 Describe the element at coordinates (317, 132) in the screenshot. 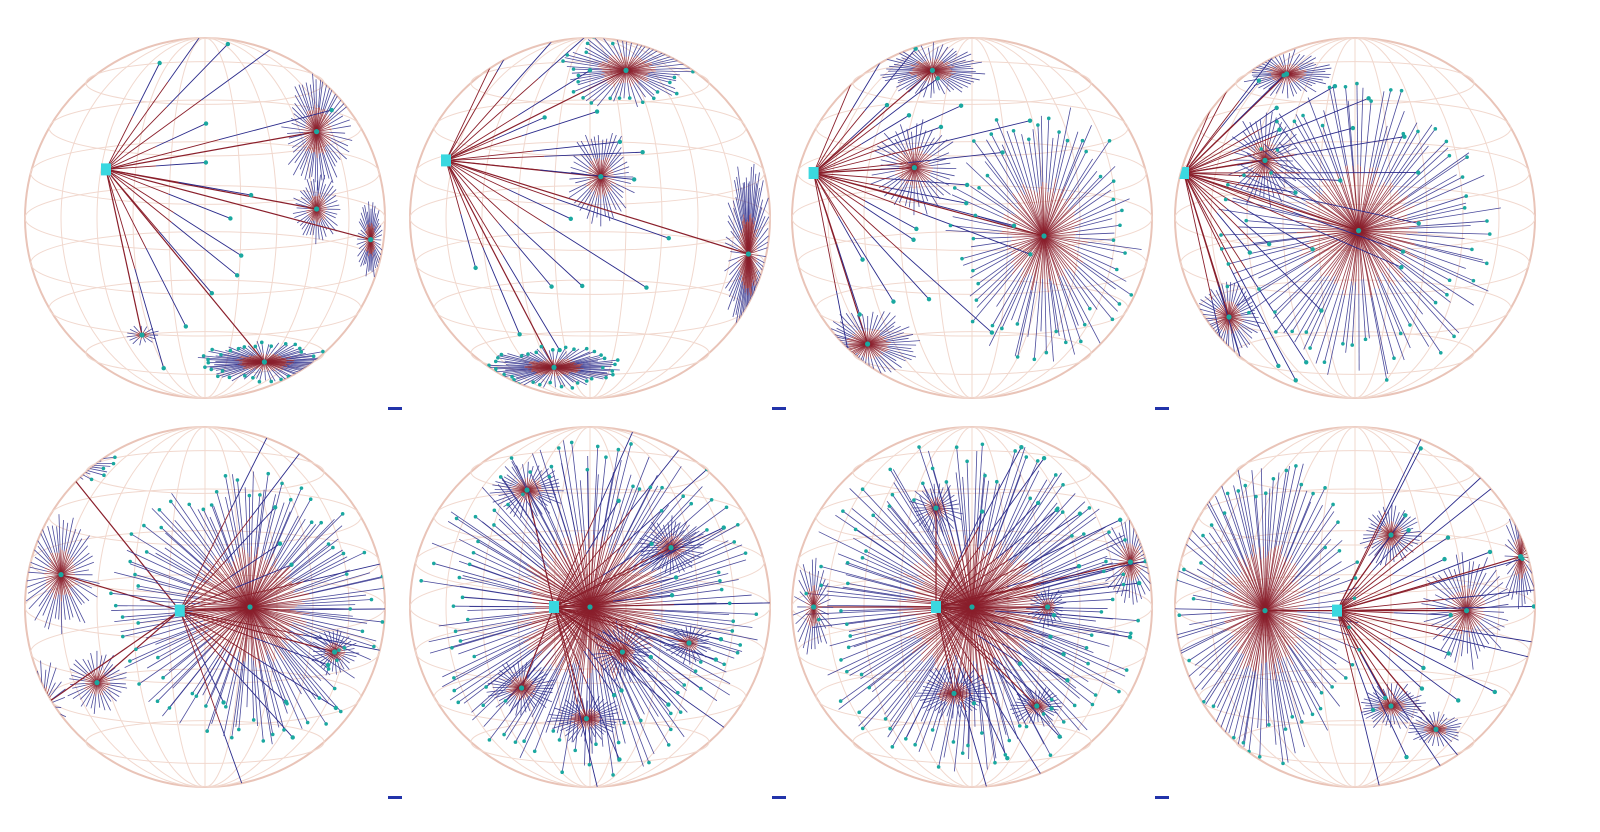

I see `hub-node` at that location.